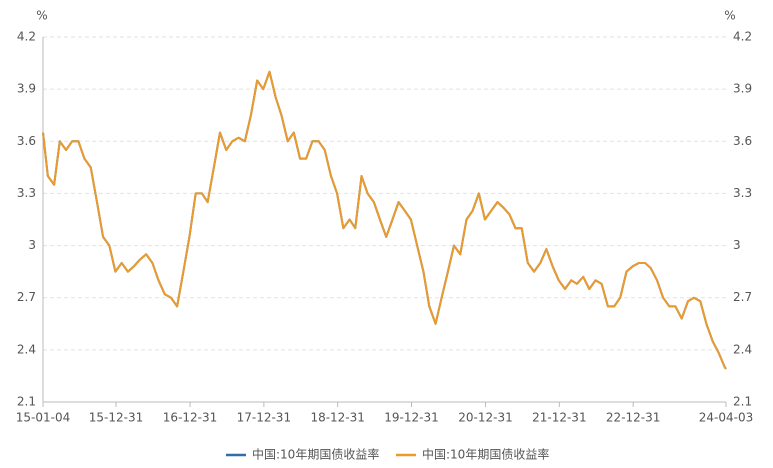  What do you see at coordinates (26, 141) in the screenshot?
I see `y-tick-label: 3.6` at bounding box center [26, 141].